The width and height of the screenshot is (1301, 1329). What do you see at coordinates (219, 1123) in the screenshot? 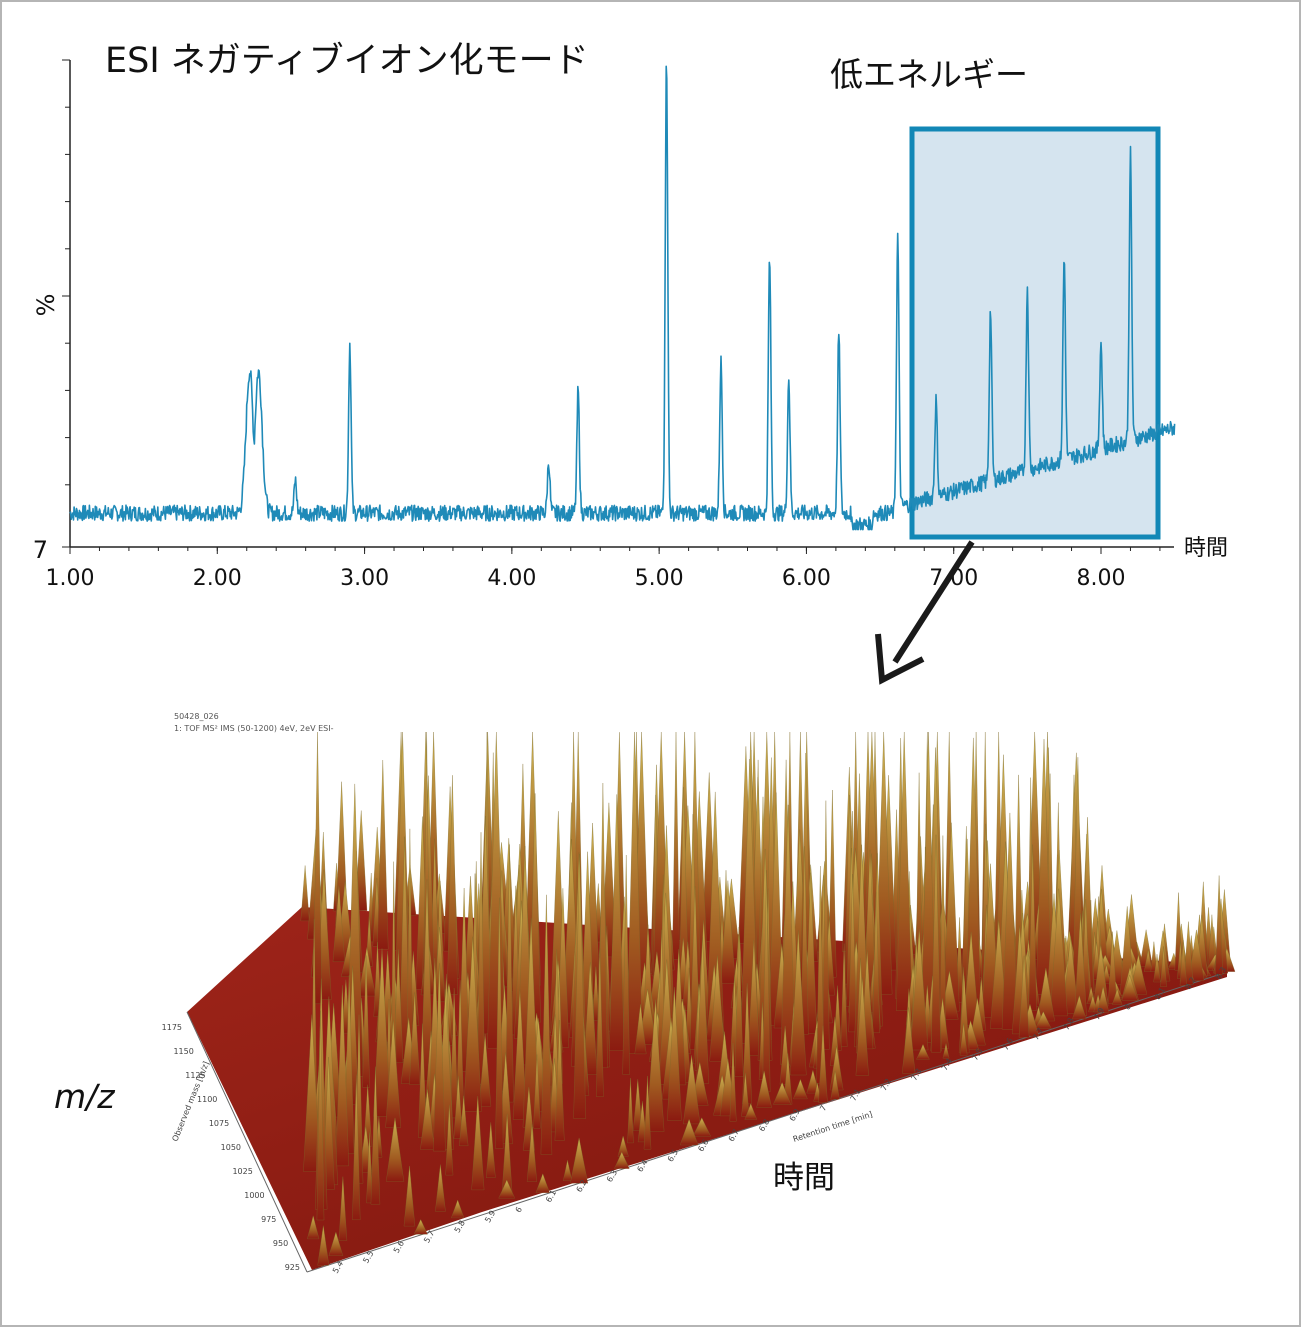
I see `surface-y-tick-label: 1075` at bounding box center [219, 1123].